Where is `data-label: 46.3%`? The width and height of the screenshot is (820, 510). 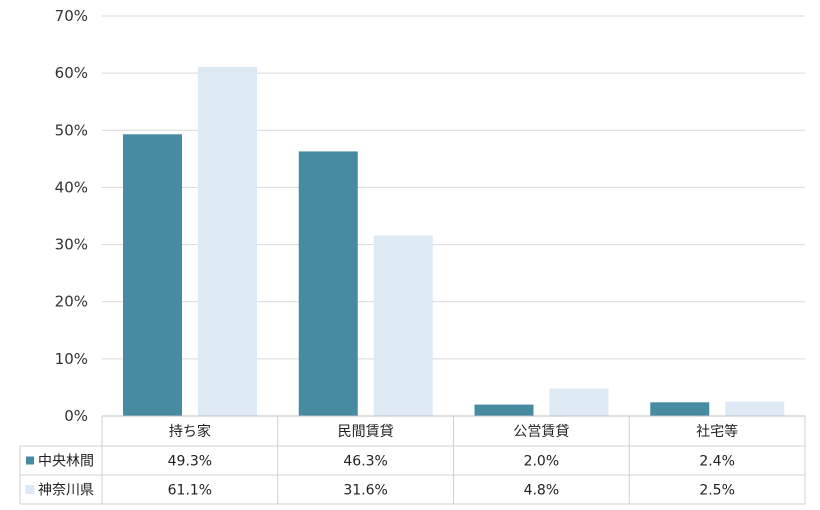 data-label: 46.3% is located at coordinates (365, 462).